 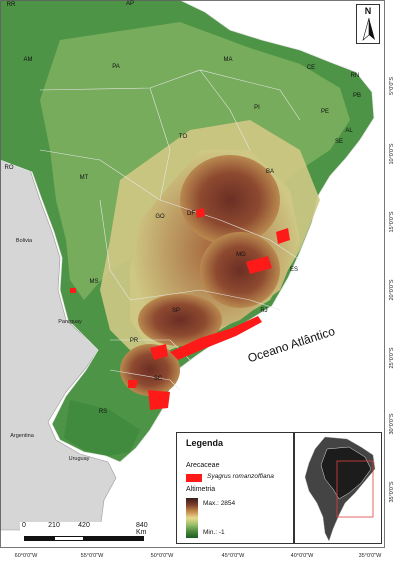 What do you see at coordinates (159, 400) in the screenshot?
I see `occurrence-santa-catarina` at bounding box center [159, 400].